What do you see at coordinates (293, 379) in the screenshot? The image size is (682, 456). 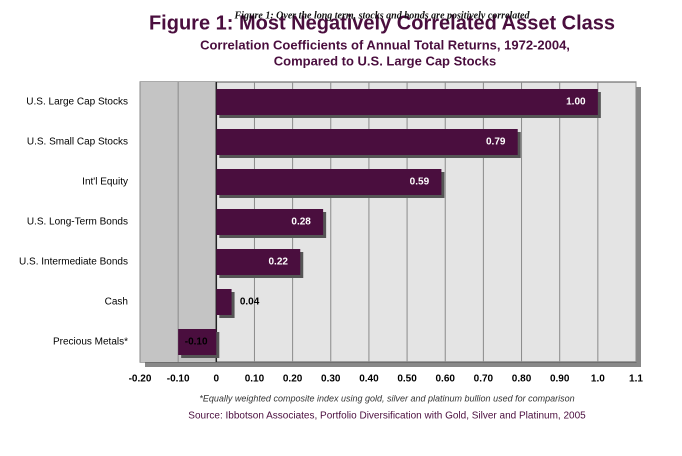 I see `x-tick-label: 0.20` at bounding box center [293, 379].